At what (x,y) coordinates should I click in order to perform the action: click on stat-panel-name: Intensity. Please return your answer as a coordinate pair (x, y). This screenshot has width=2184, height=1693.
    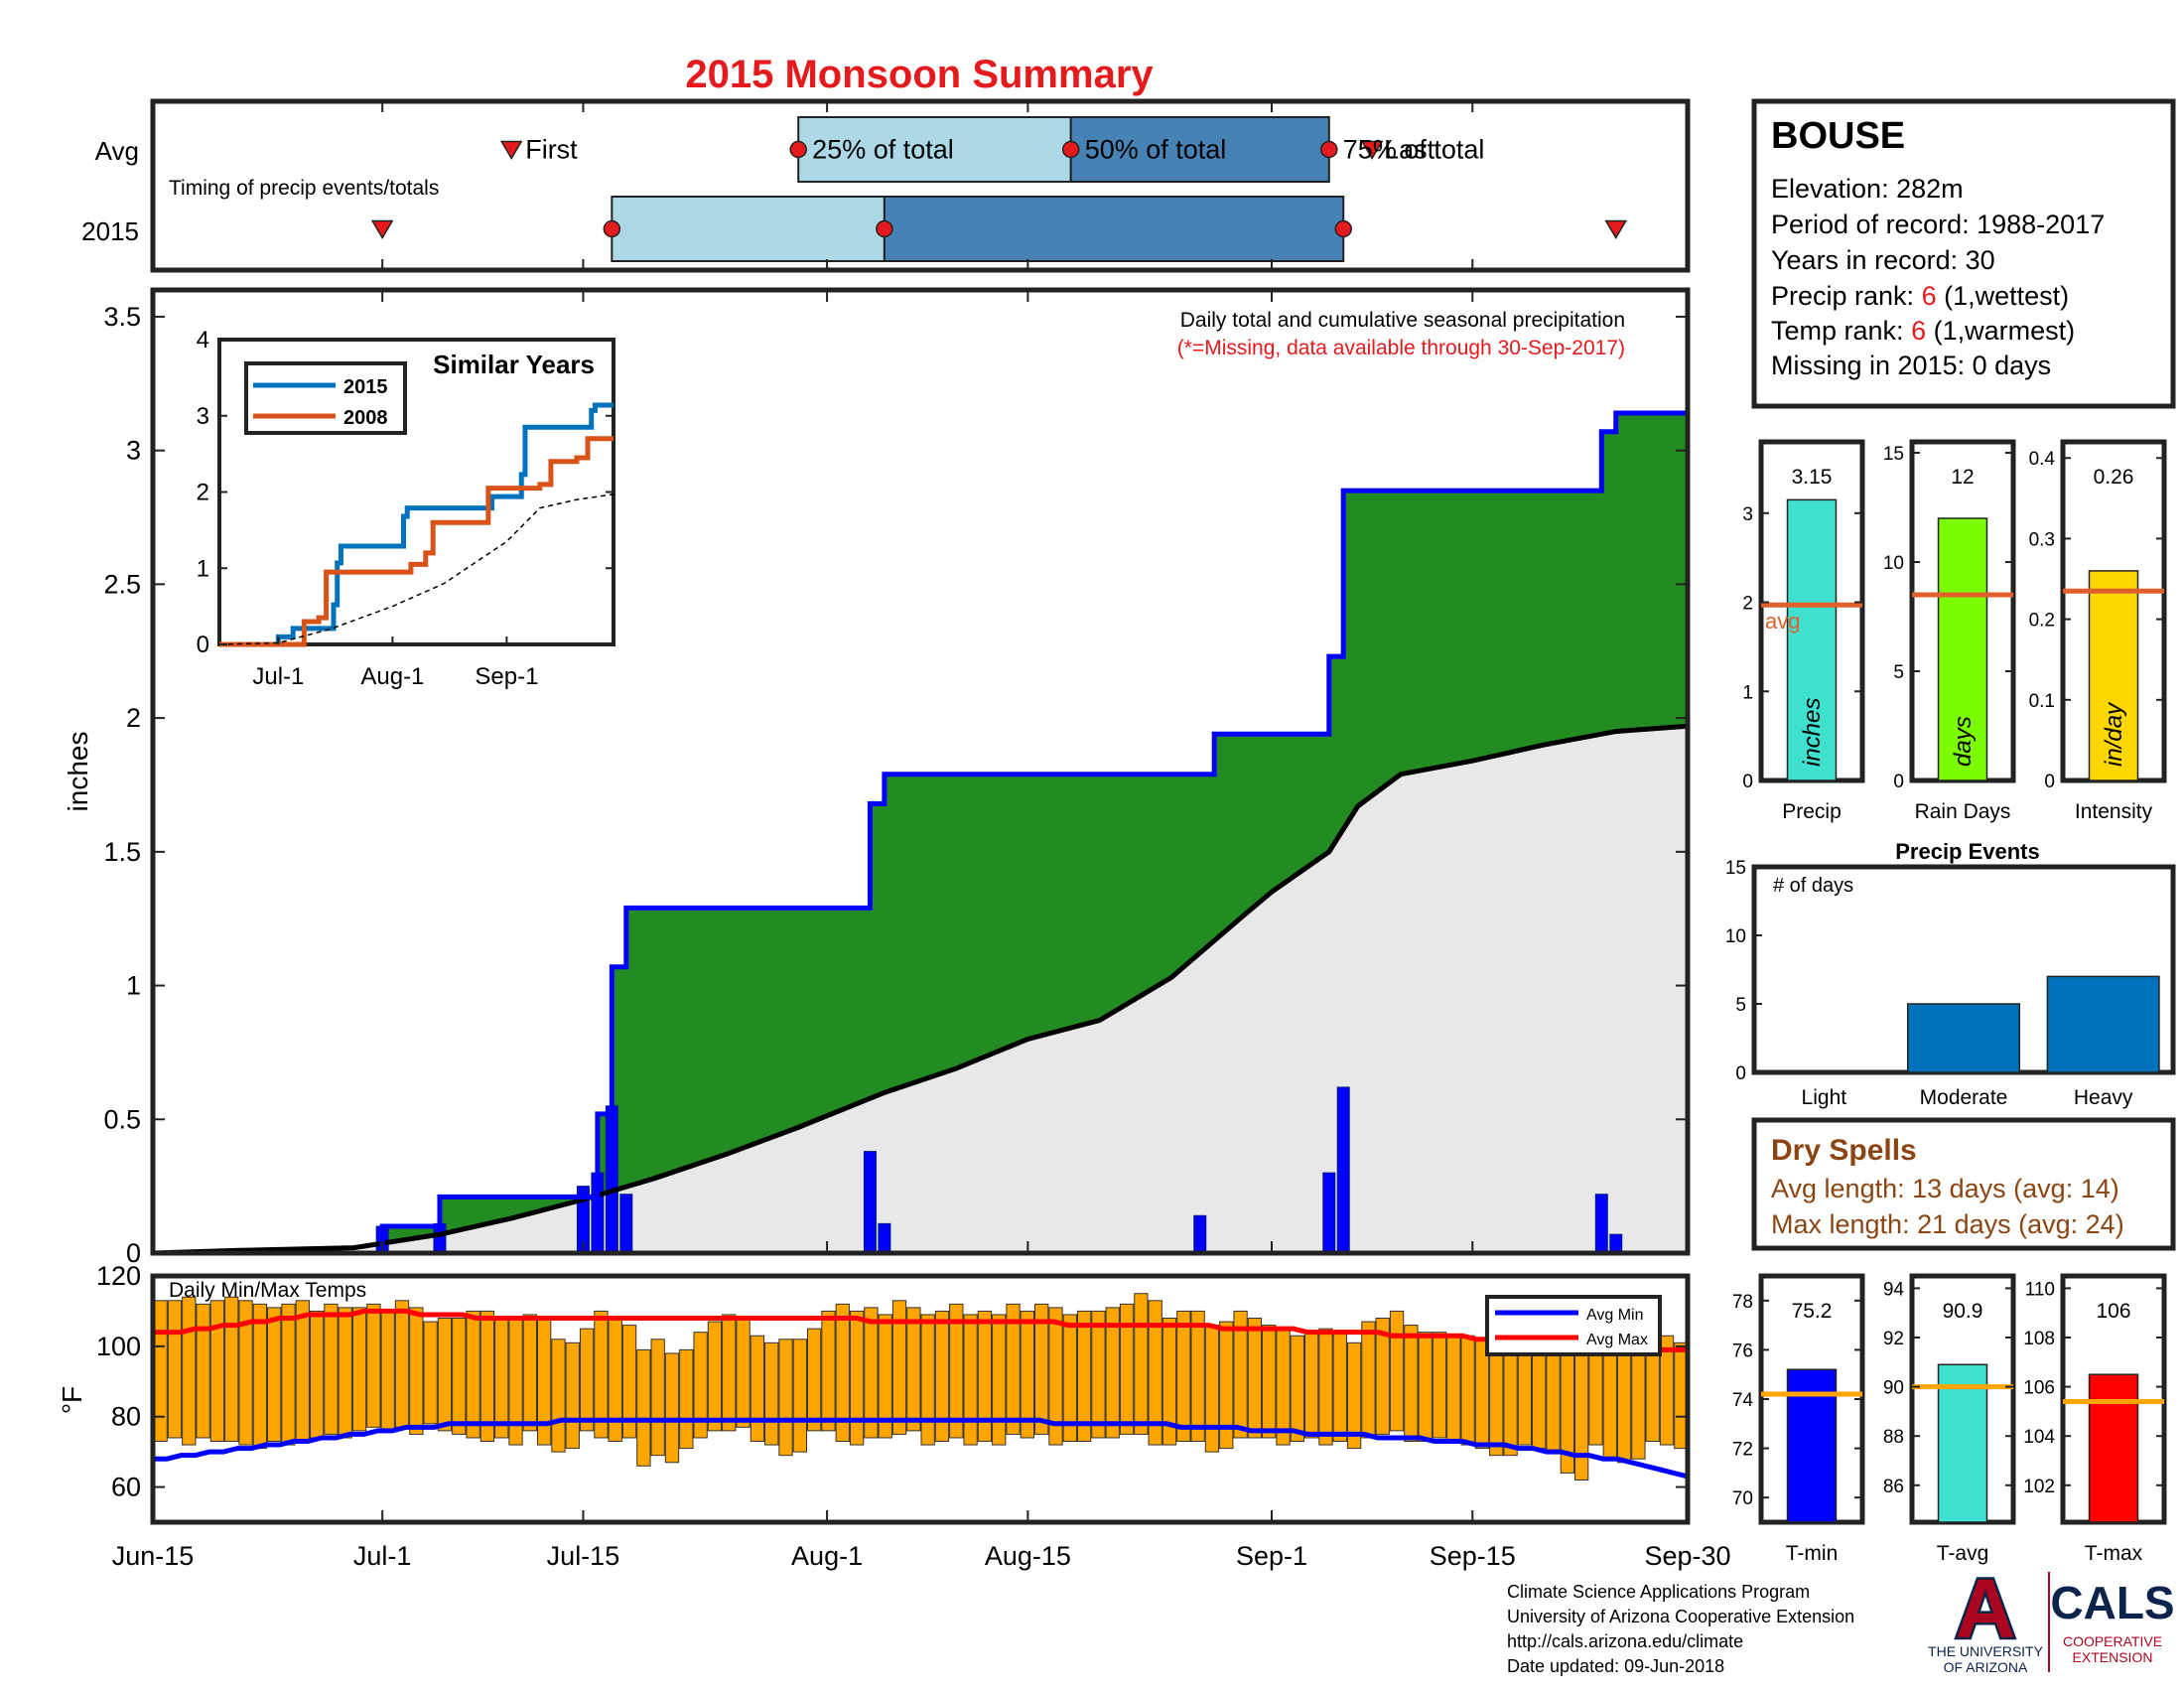
    Looking at the image, I should click on (2114, 811).